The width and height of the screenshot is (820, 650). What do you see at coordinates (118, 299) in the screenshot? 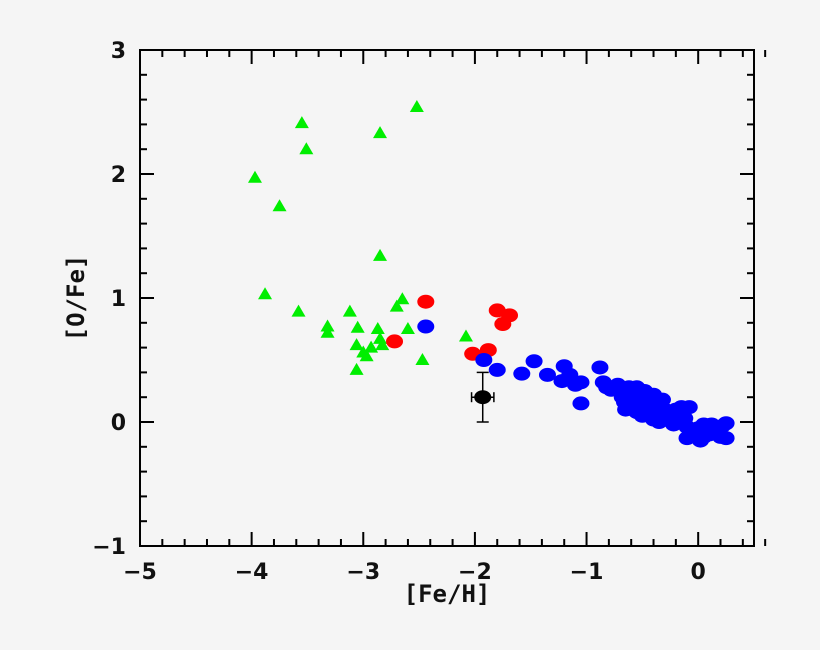
I see `y-tick-label: 1` at bounding box center [118, 299].